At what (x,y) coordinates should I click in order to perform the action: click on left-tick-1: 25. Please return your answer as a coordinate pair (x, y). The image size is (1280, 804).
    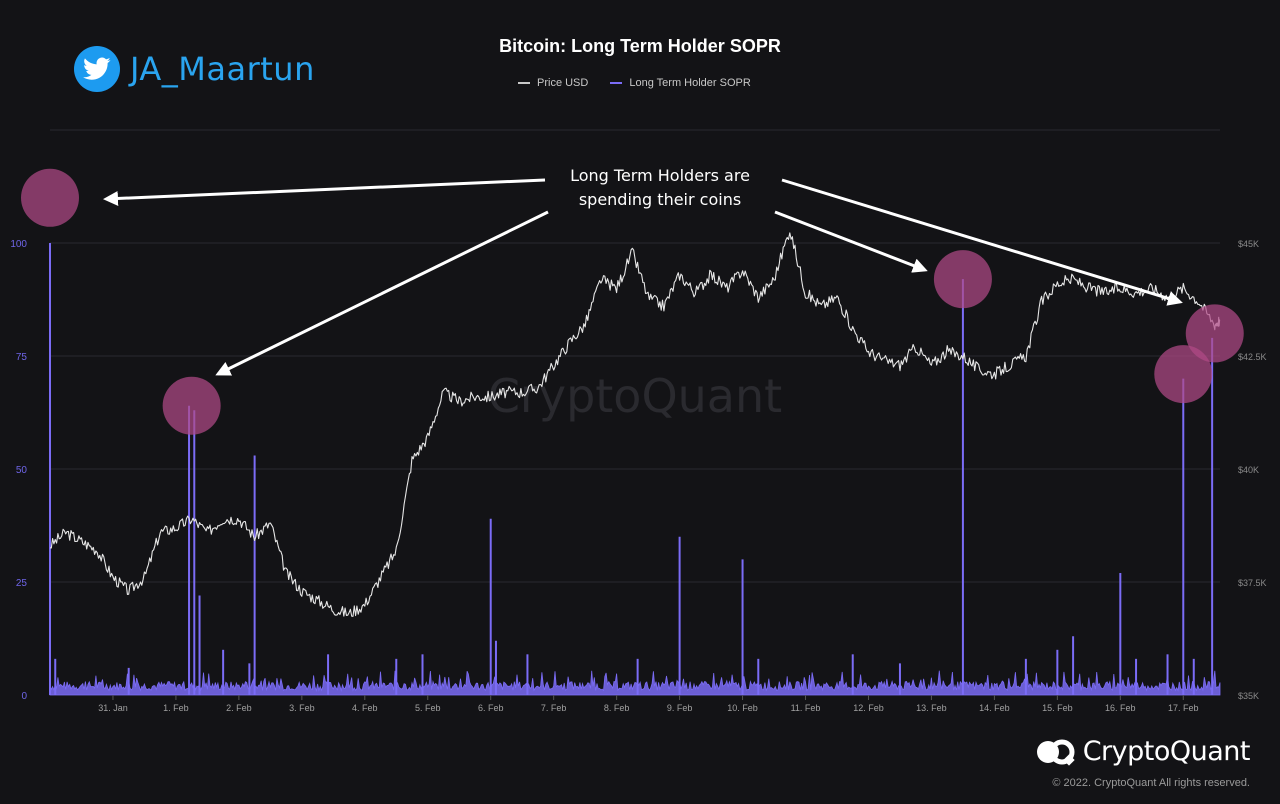
    Looking at the image, I should click on (22, 583).